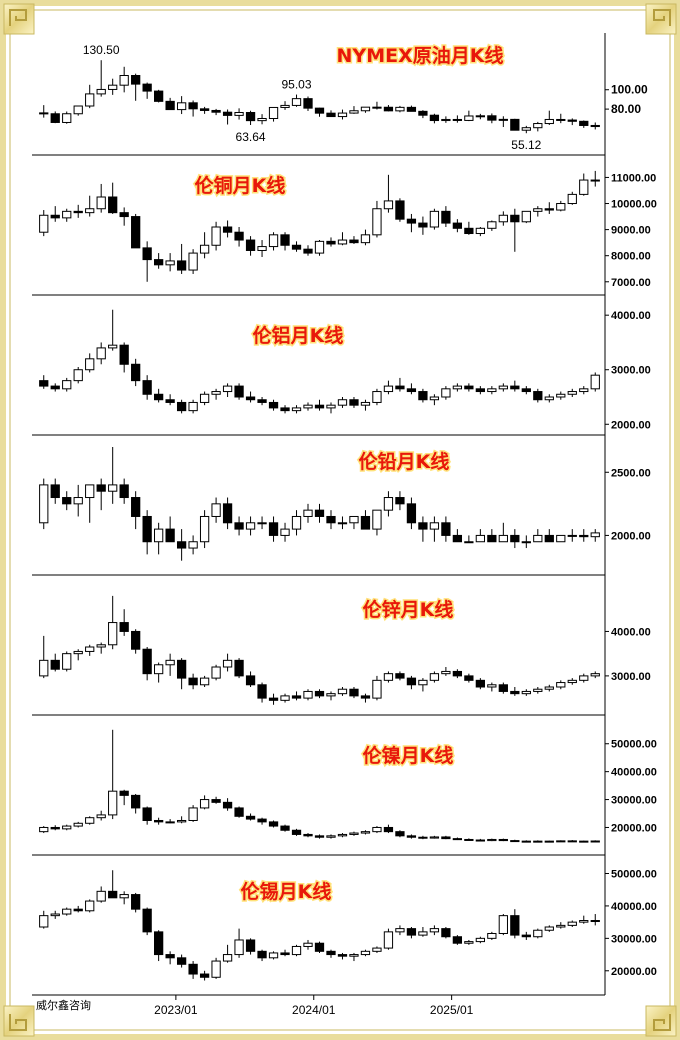  I want to click on panel-title: 伦锌月K线, so click(408, 609).